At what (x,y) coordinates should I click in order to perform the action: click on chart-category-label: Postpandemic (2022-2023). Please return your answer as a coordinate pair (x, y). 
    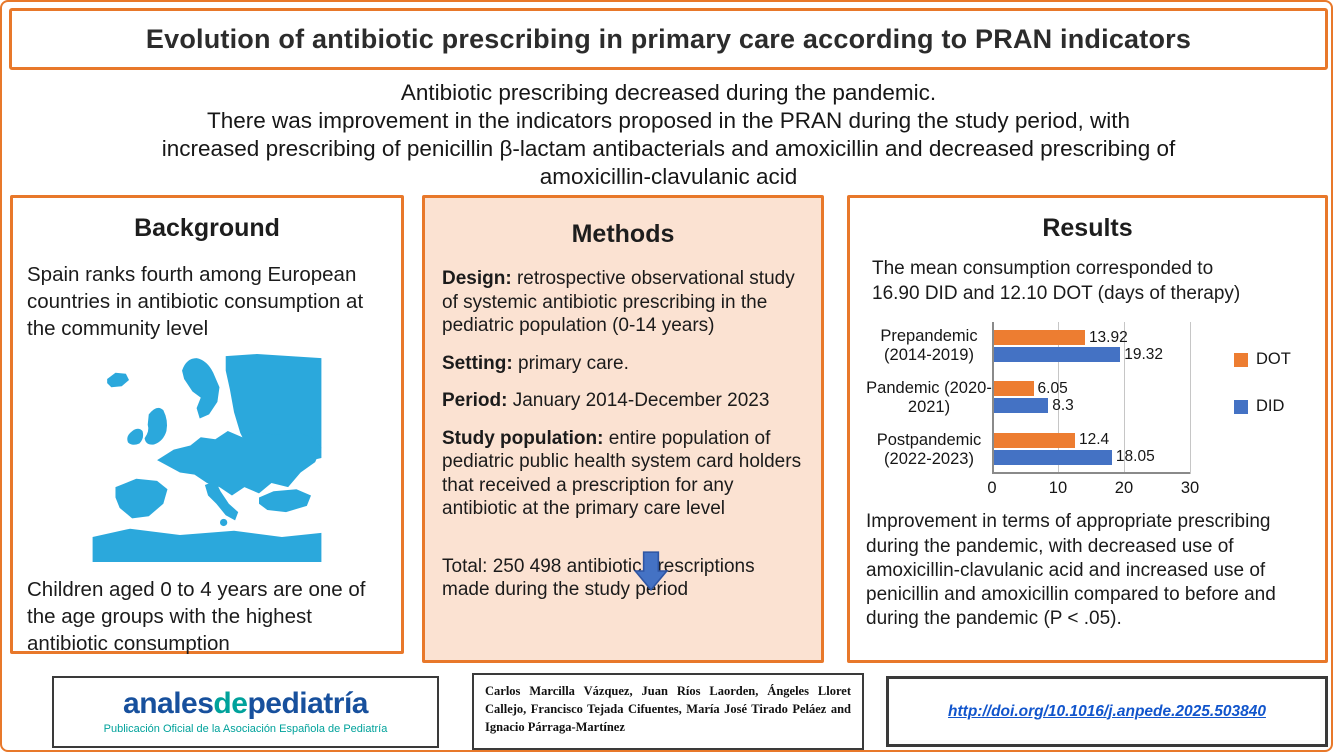
    Looking at the image, I should click on (929, 450).